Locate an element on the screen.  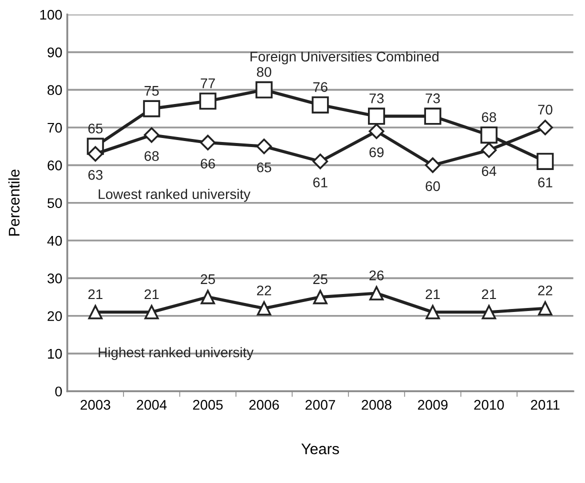
y-tick-label: 70 is located at coordinates (55, 127).